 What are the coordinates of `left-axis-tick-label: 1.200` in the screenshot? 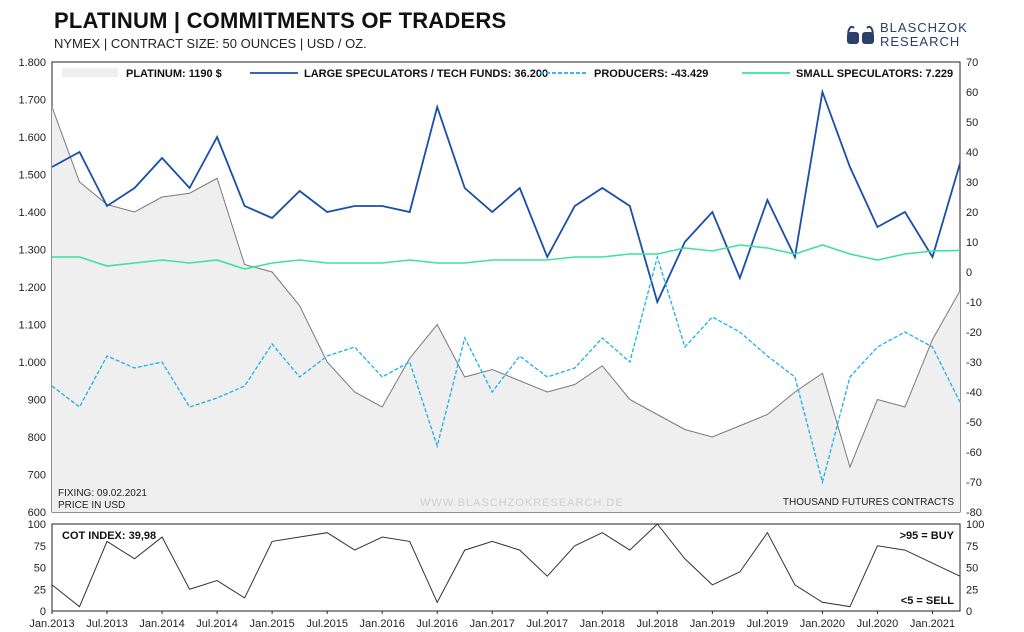 It's located at (32, 288).